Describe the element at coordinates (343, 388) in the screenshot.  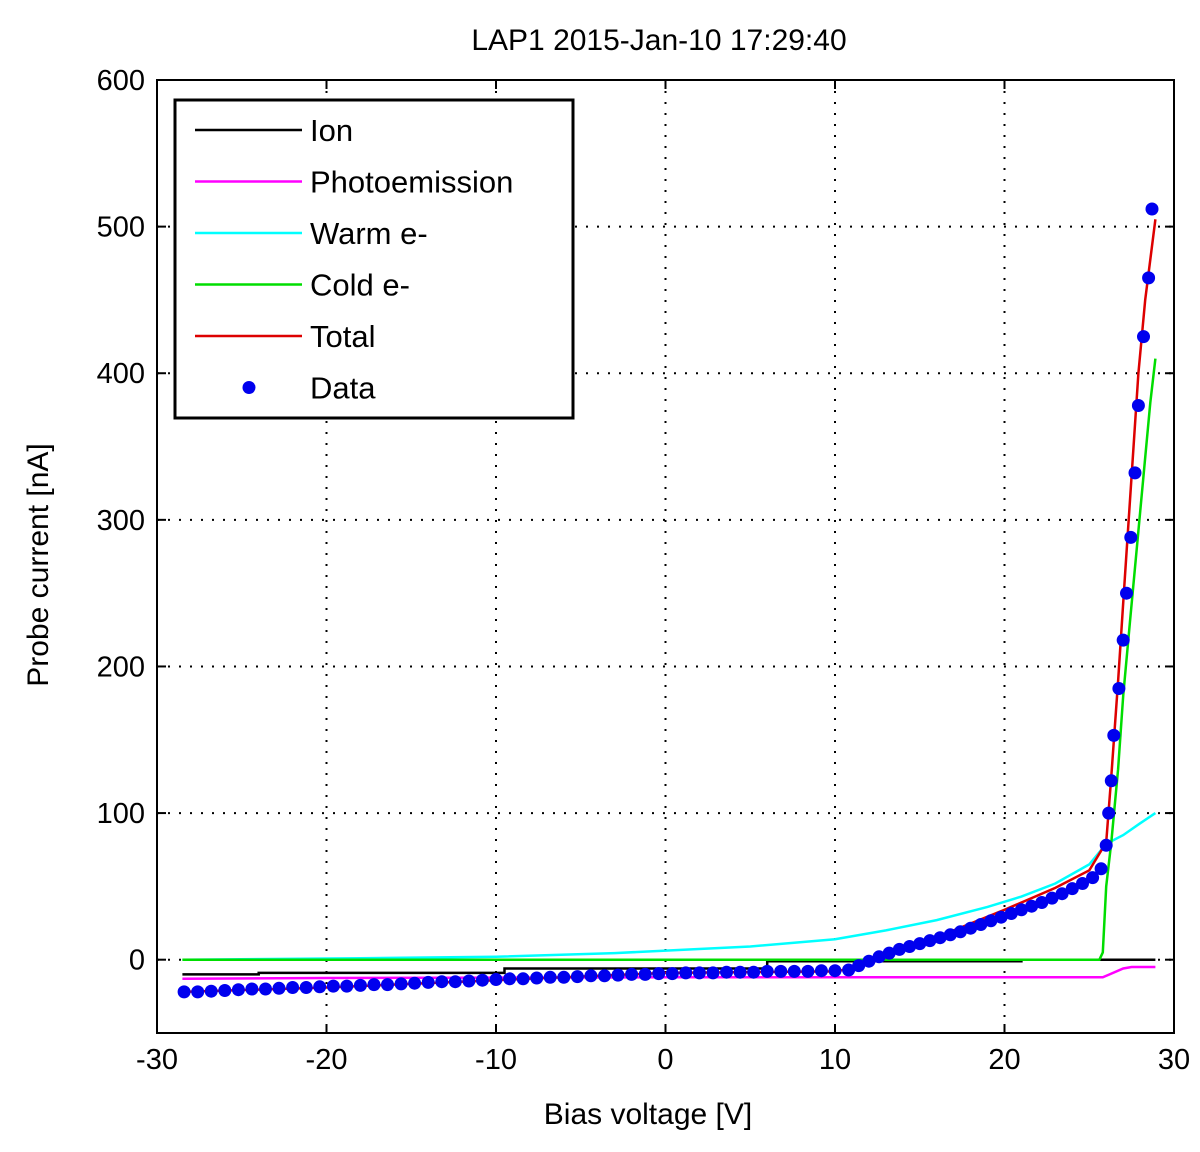
I see `legend-label-data: Data` at that location.